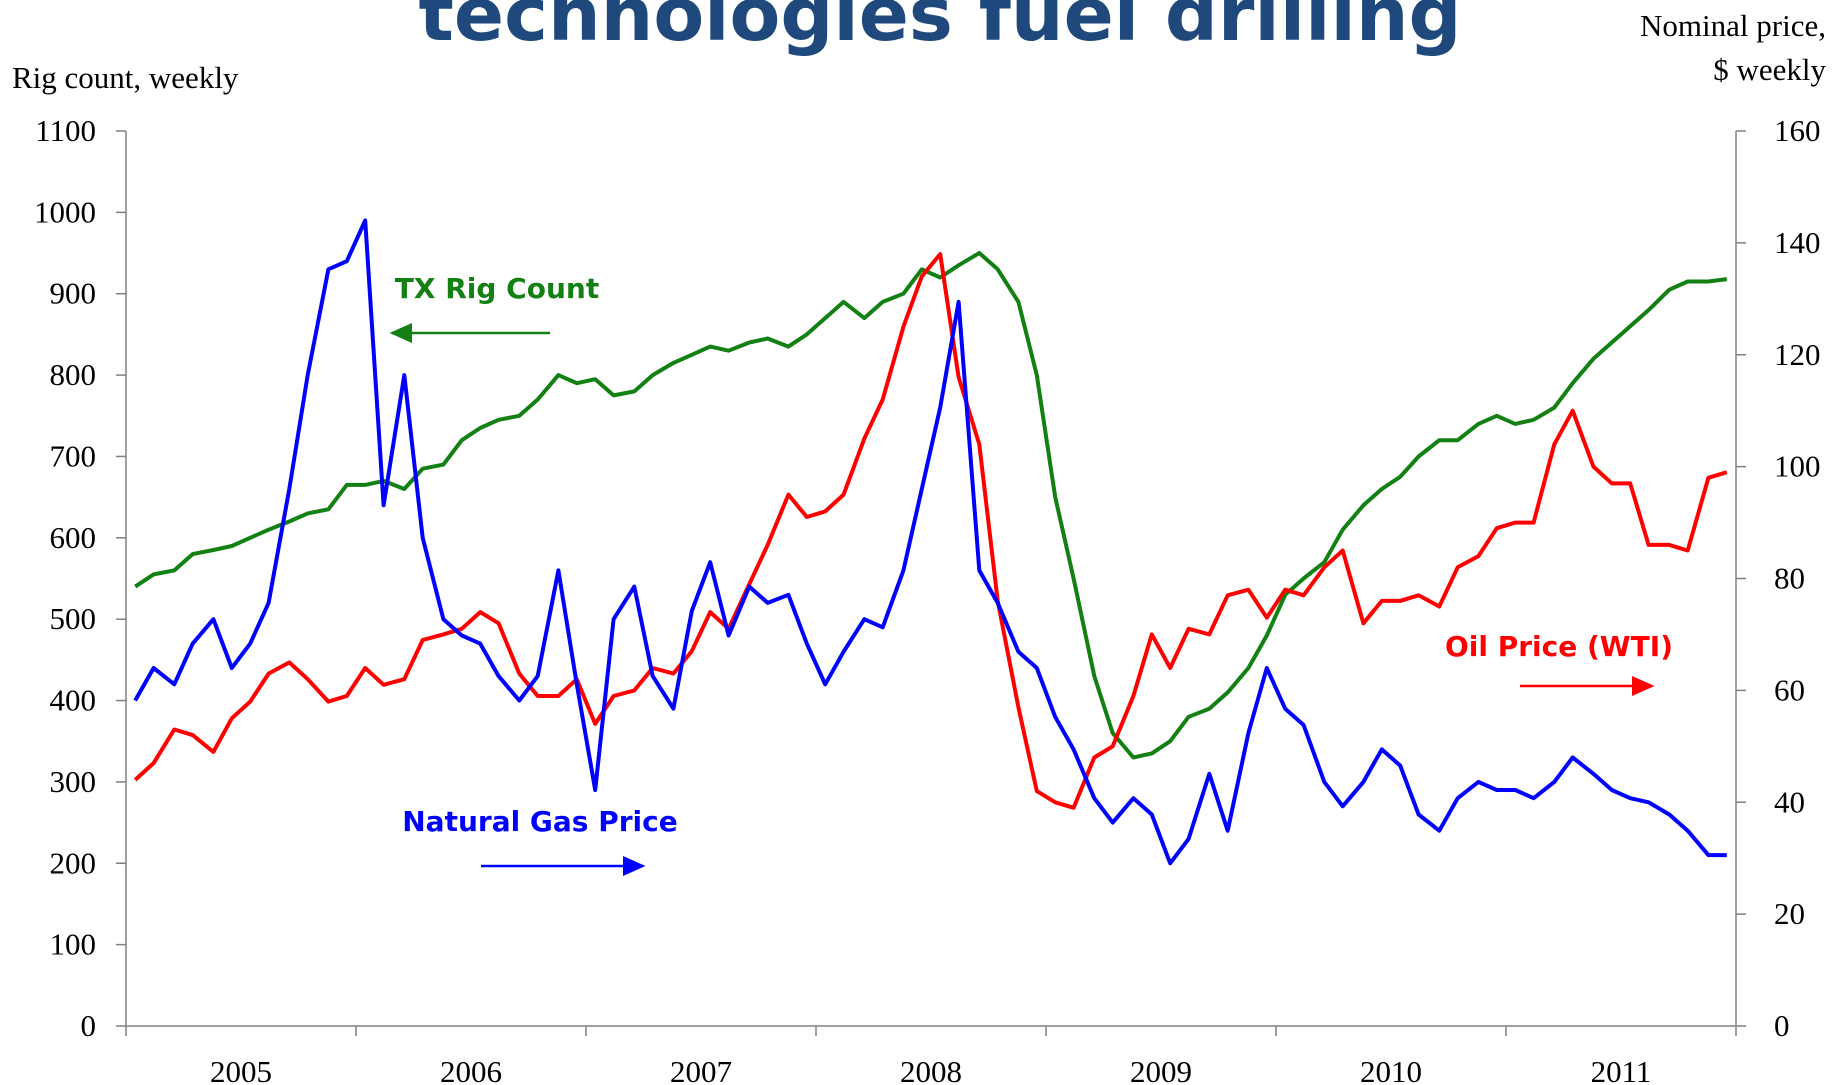  Describe the element at coordinates (1621, 1069) in the screenshot. I see `x-tick-label: 2011` at that location.